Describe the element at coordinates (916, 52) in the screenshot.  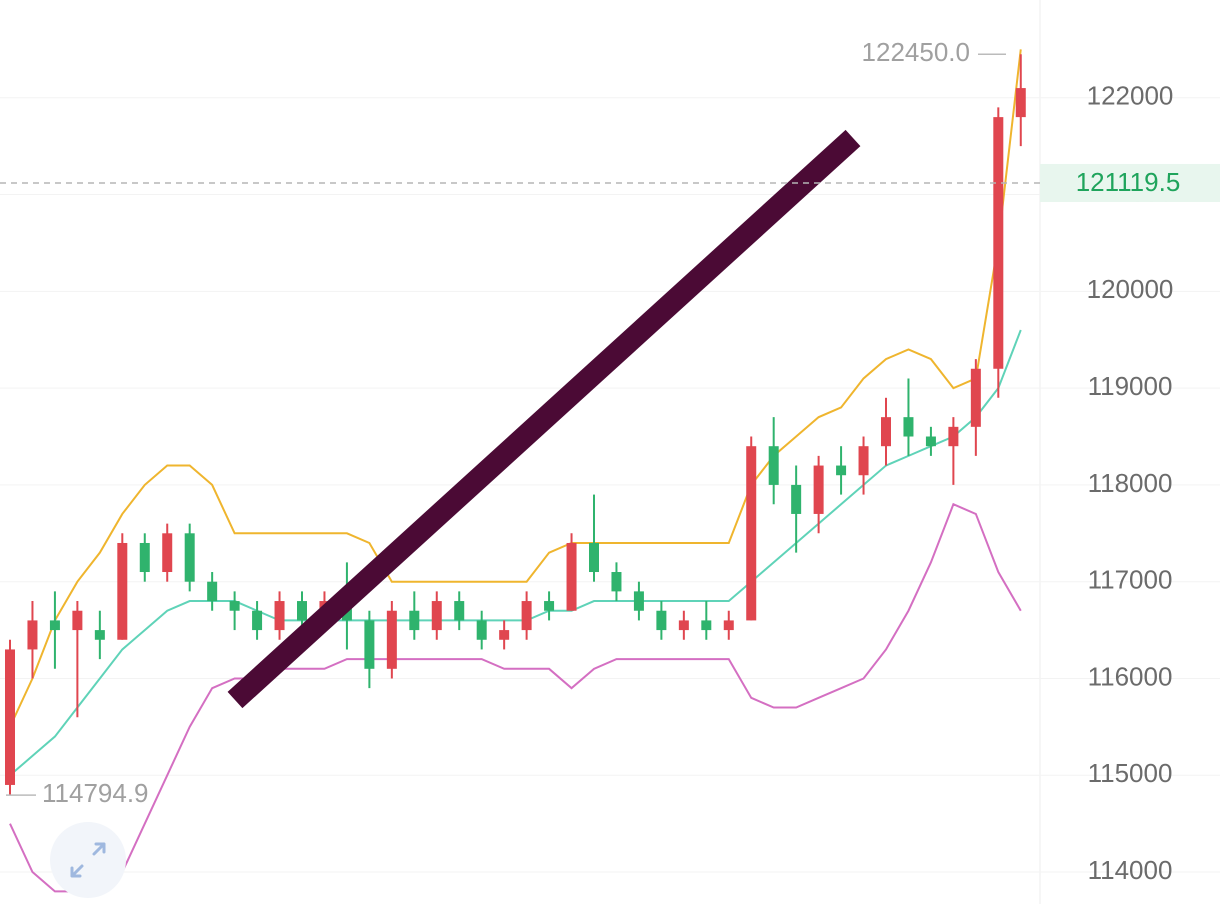
I see `max-label: 122450.0` at that location.